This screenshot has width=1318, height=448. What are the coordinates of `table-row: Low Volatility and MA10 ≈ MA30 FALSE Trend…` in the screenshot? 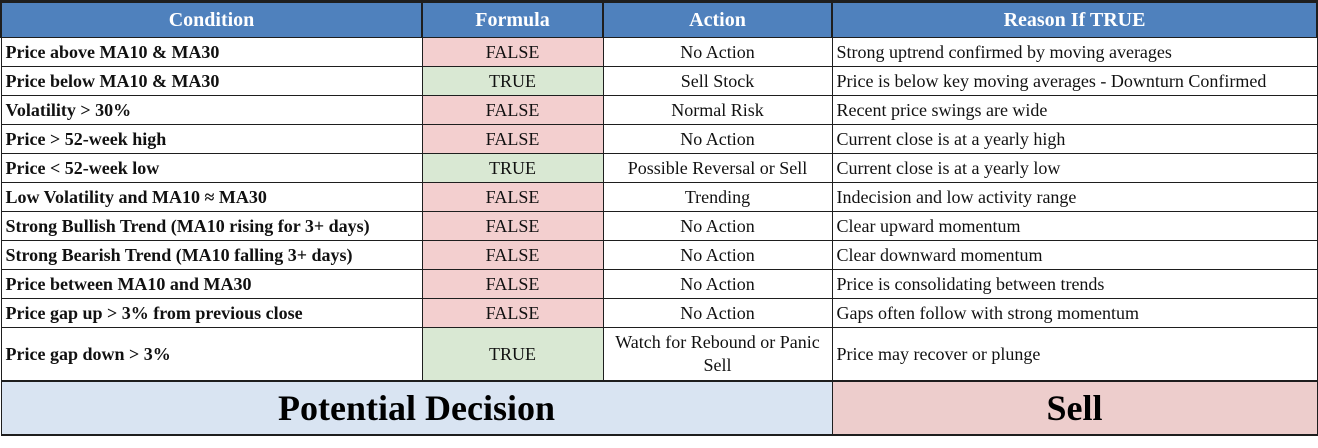 It's located at (659, 197).